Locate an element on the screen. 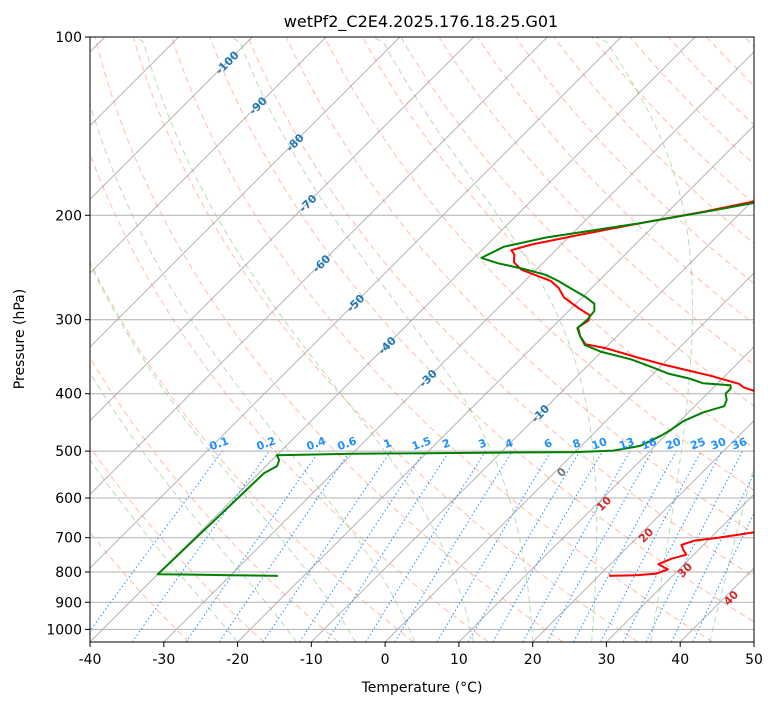 The height and width of the screenshot is (708, 775). mixing-ratio-label: 36 is located at coordinates (739, 444).